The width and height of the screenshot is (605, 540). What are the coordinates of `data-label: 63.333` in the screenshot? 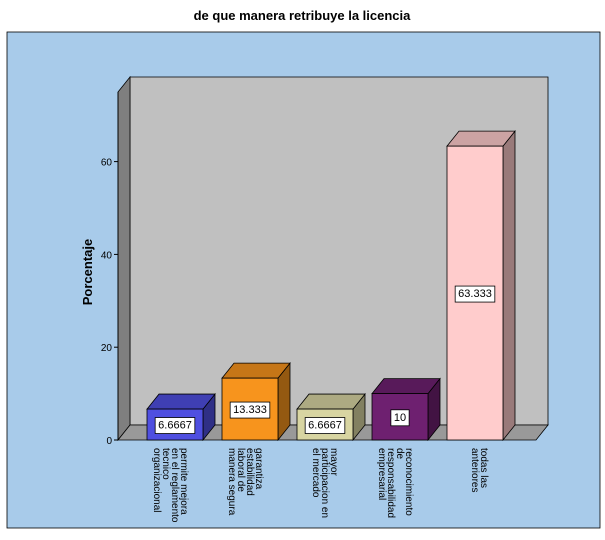 It's located at (475, 294).